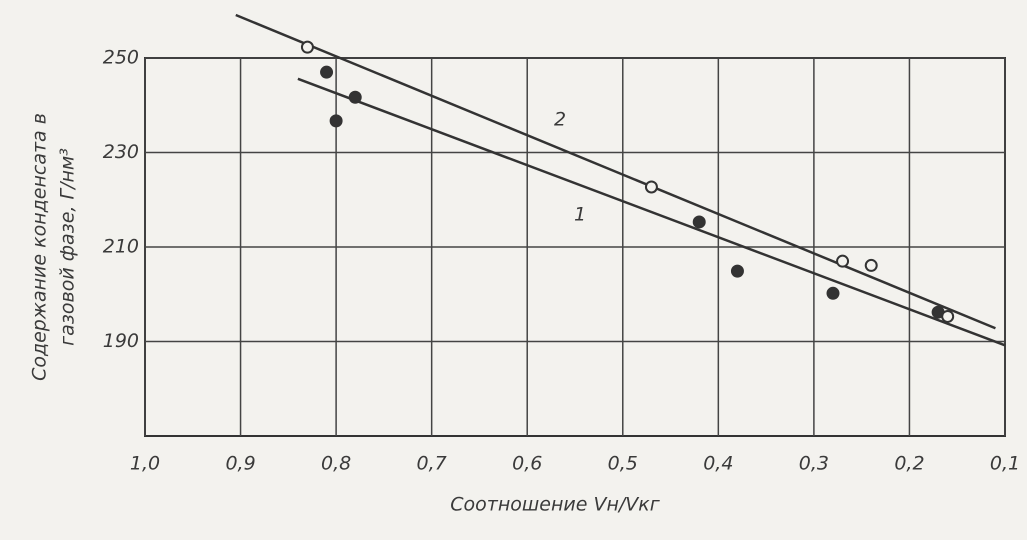 Image resolution: width=1027 pixels, height=540 pixels. Describe the element at coordinates (555, 505) in the screenshot. I see `x-axis-label: Соотношение Vн/Vкг` at that location.